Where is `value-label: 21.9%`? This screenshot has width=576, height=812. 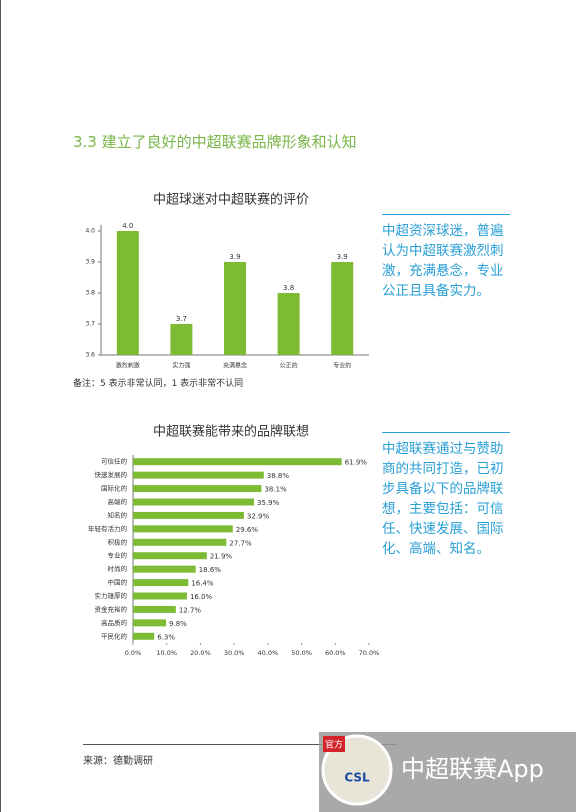
value-label: 21.9% is located at coordinates (221, 557).